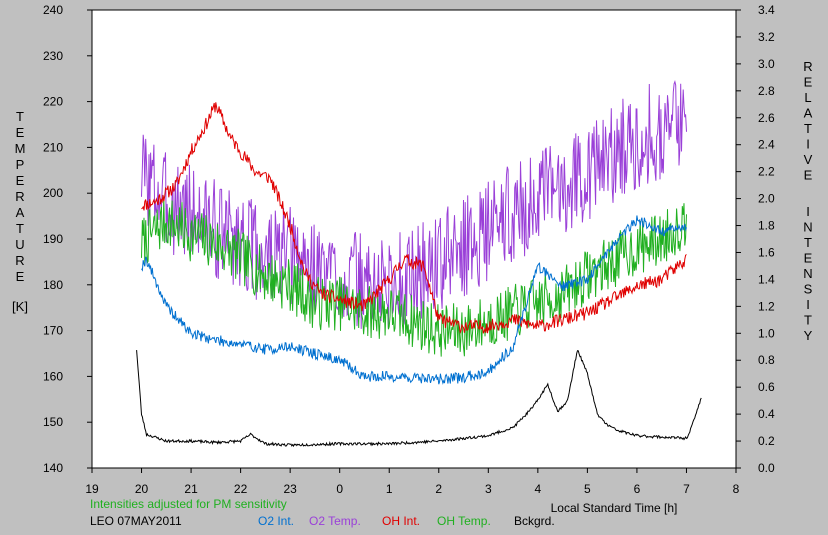 The width and height of the screenshot is (828, 535). What do you see at coordinates (389, 489) in the screenshot?
I see `x-tick-label: 1` at bounding box center [389, 489].